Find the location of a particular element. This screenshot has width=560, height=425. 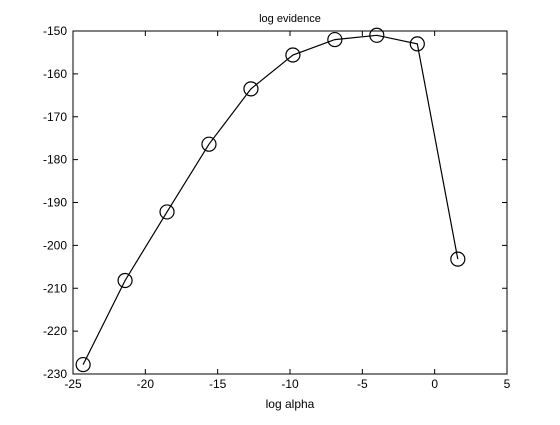

y-tick-label: -190 is located at coordinates (55, 203).